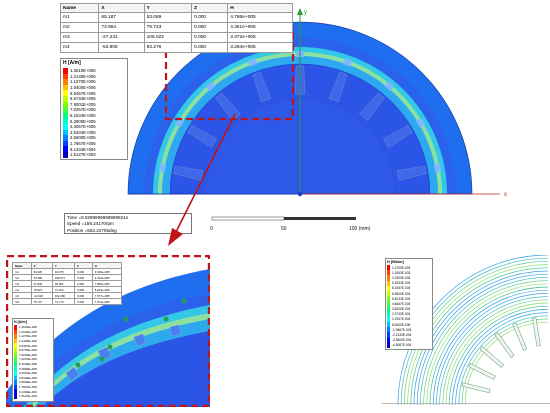 Image resolution: width=550 pixels, height=413 pixels. What do you see at coordinates (402, 335) in the screenshot?
I see `legend-value: -2.2133E-004` at bounding box center [402, 335].